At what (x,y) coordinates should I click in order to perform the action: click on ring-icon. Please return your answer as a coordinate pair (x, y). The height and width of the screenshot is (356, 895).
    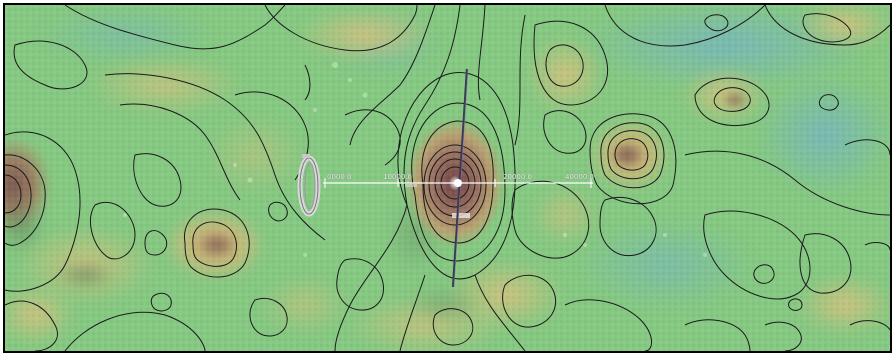
    Looking at the image, I should click on (309, 185).